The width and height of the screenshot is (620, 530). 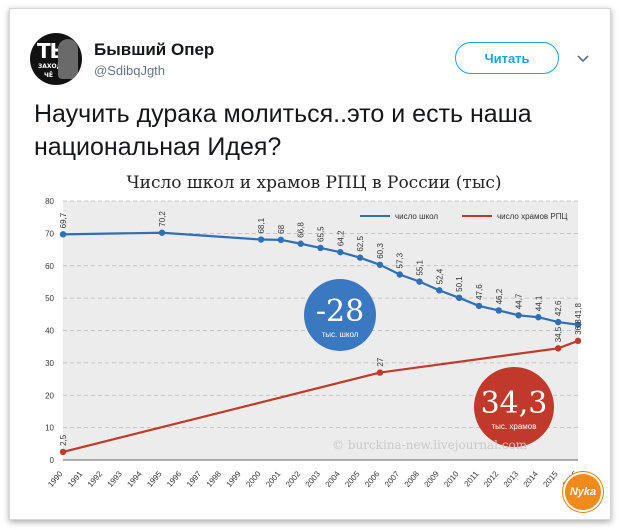 I want to click on x-tick-label: 2008, so click(x=412, y=479).